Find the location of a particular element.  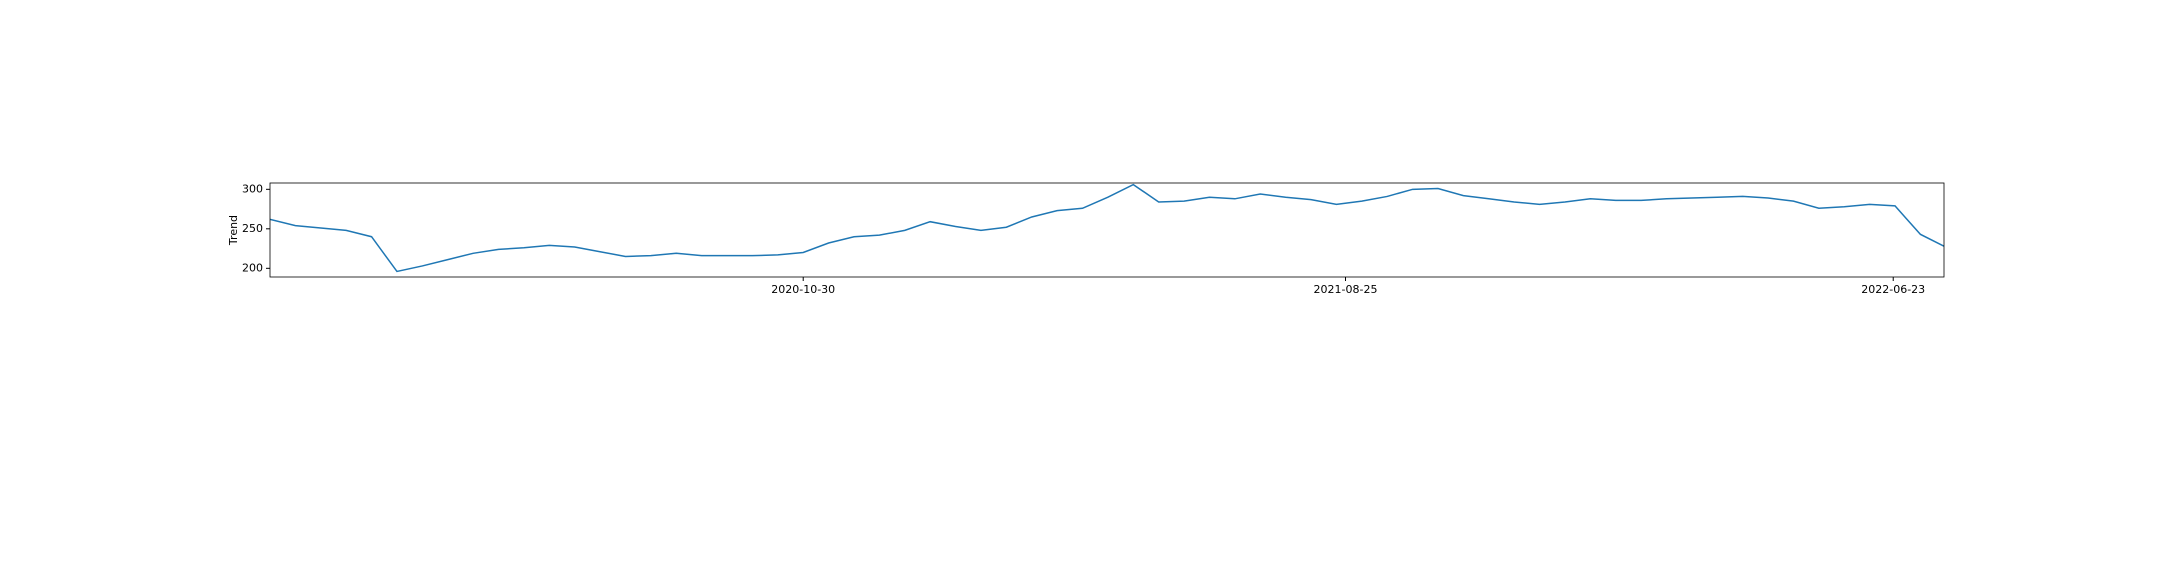

plot-frame is located at coordinates (1107, 230).